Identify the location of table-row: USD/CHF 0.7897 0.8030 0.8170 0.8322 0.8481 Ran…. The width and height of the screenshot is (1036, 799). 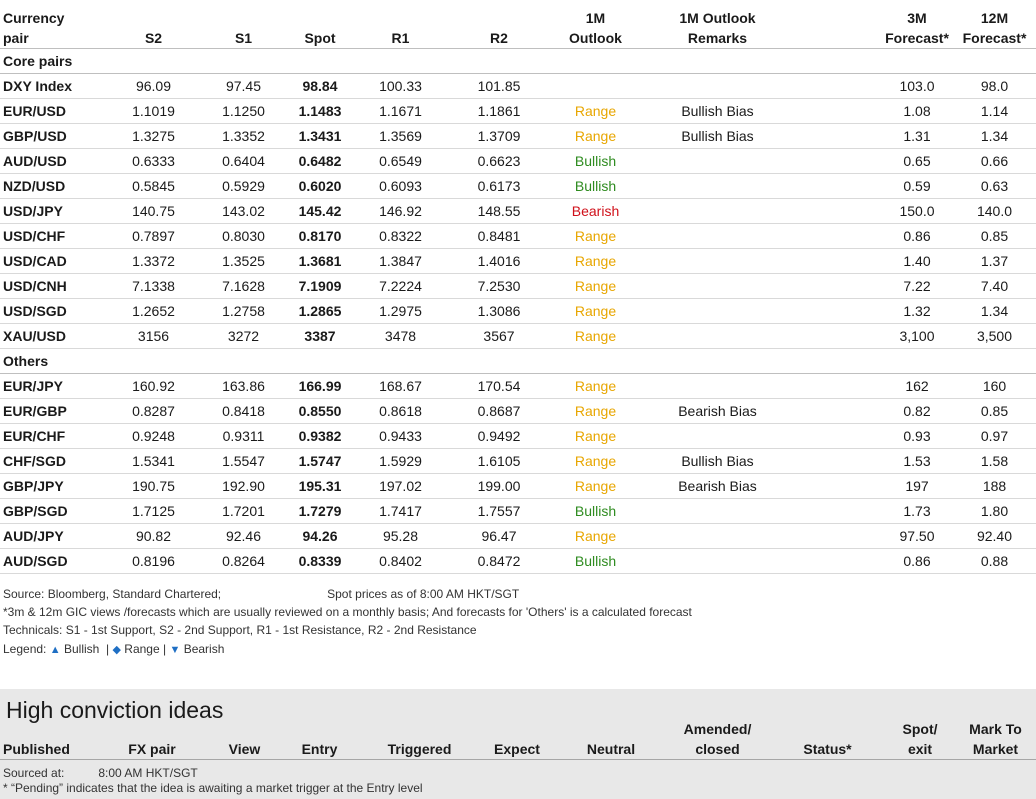
(518, 236).